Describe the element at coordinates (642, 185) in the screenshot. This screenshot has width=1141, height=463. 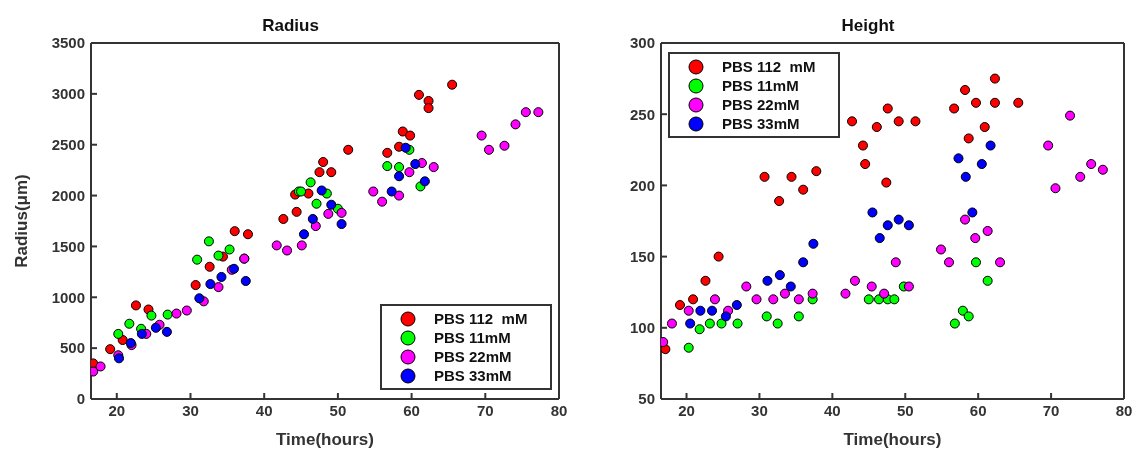
I see `y-tick-label: 200` at that location.